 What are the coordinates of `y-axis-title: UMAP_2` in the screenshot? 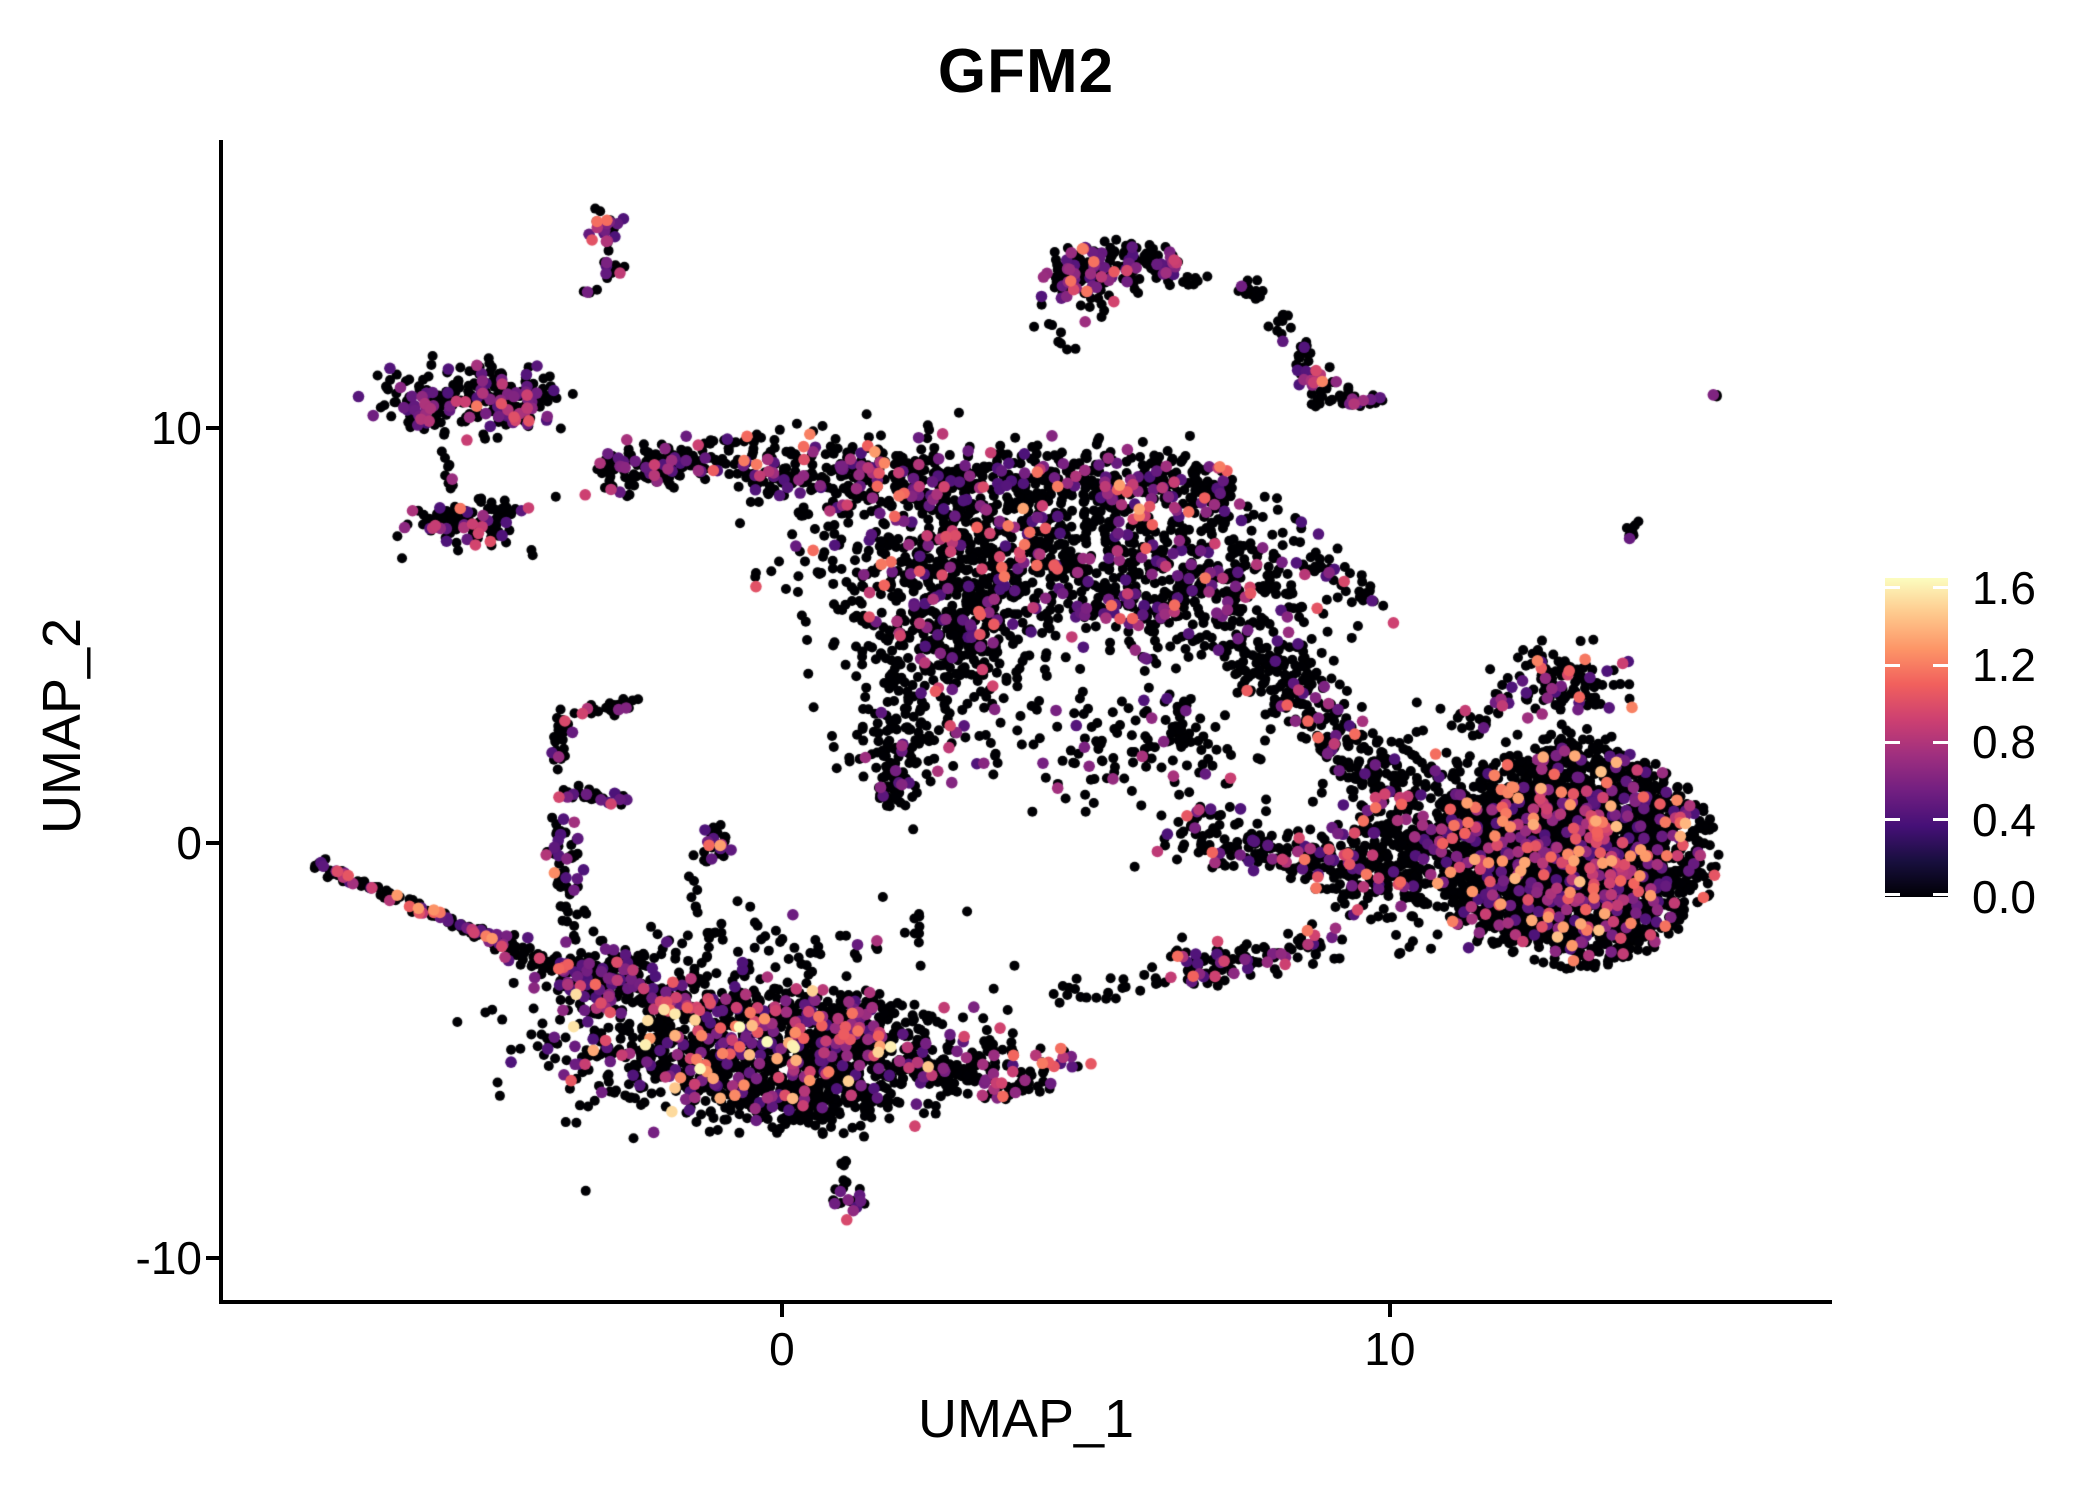 It's located at (62, 726).